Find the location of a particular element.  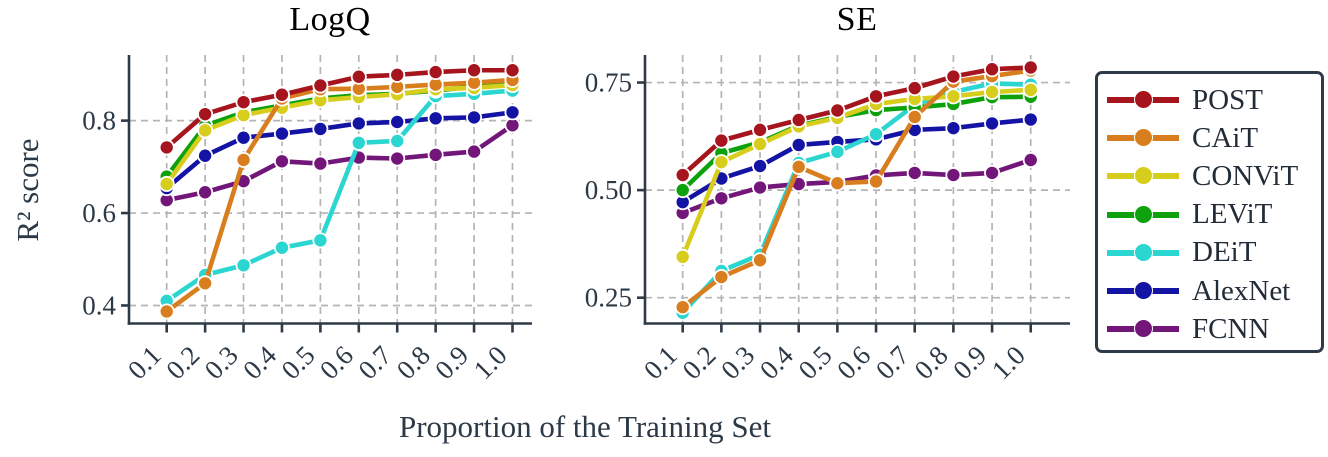

legend-item-convit: CONViT is located at coordinates (1214, 176).